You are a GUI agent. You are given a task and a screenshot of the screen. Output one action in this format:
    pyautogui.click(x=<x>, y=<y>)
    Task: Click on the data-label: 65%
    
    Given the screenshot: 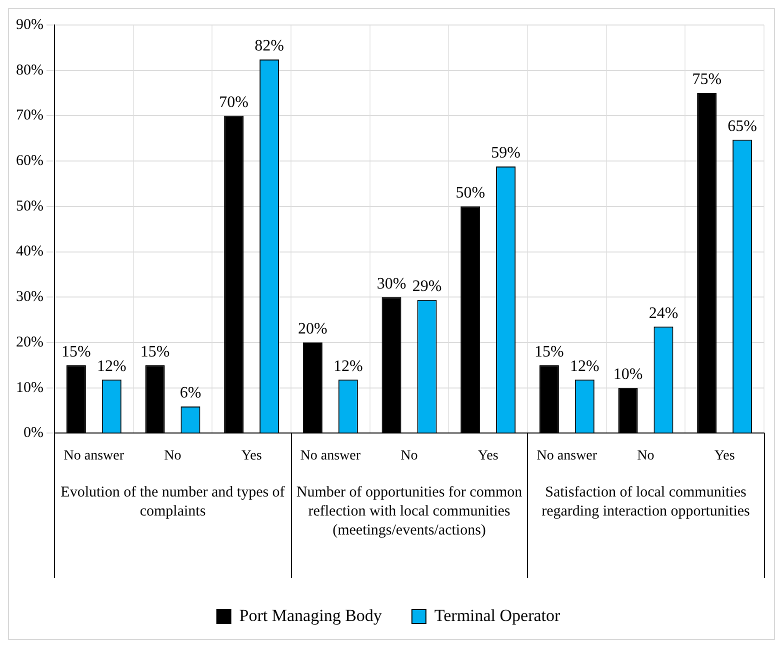 What is the action you would take?
    pyautogui.click(x=742, y=126)
    